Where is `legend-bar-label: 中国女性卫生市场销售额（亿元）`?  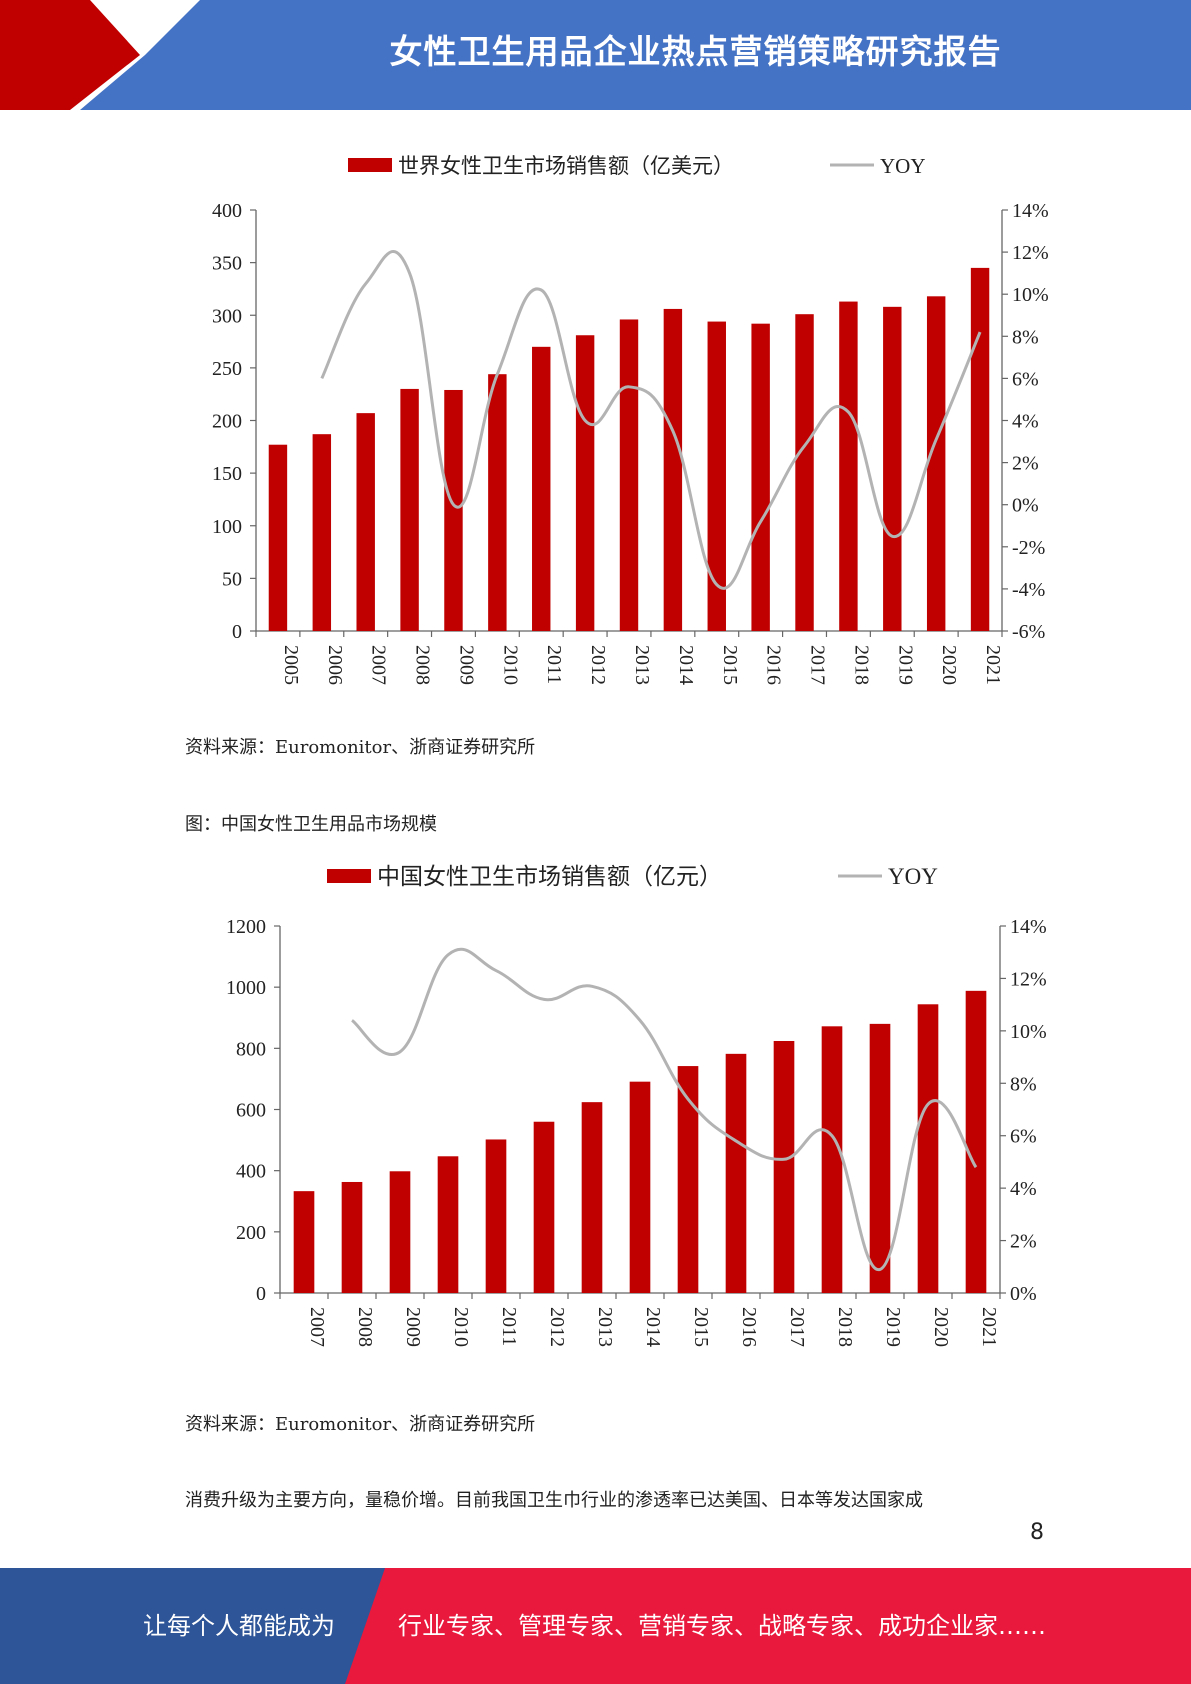 legend-bar-label: 中国女性卫生市场销售额（亿元） is located at coordinates (549, 877).